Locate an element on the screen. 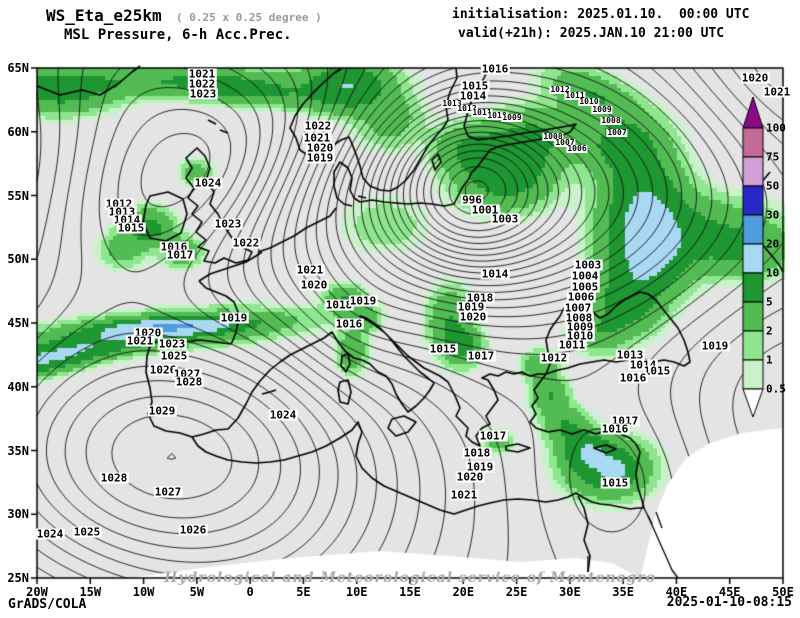  colorbar-tick-label: 20 is located at coordinates (773, 244).